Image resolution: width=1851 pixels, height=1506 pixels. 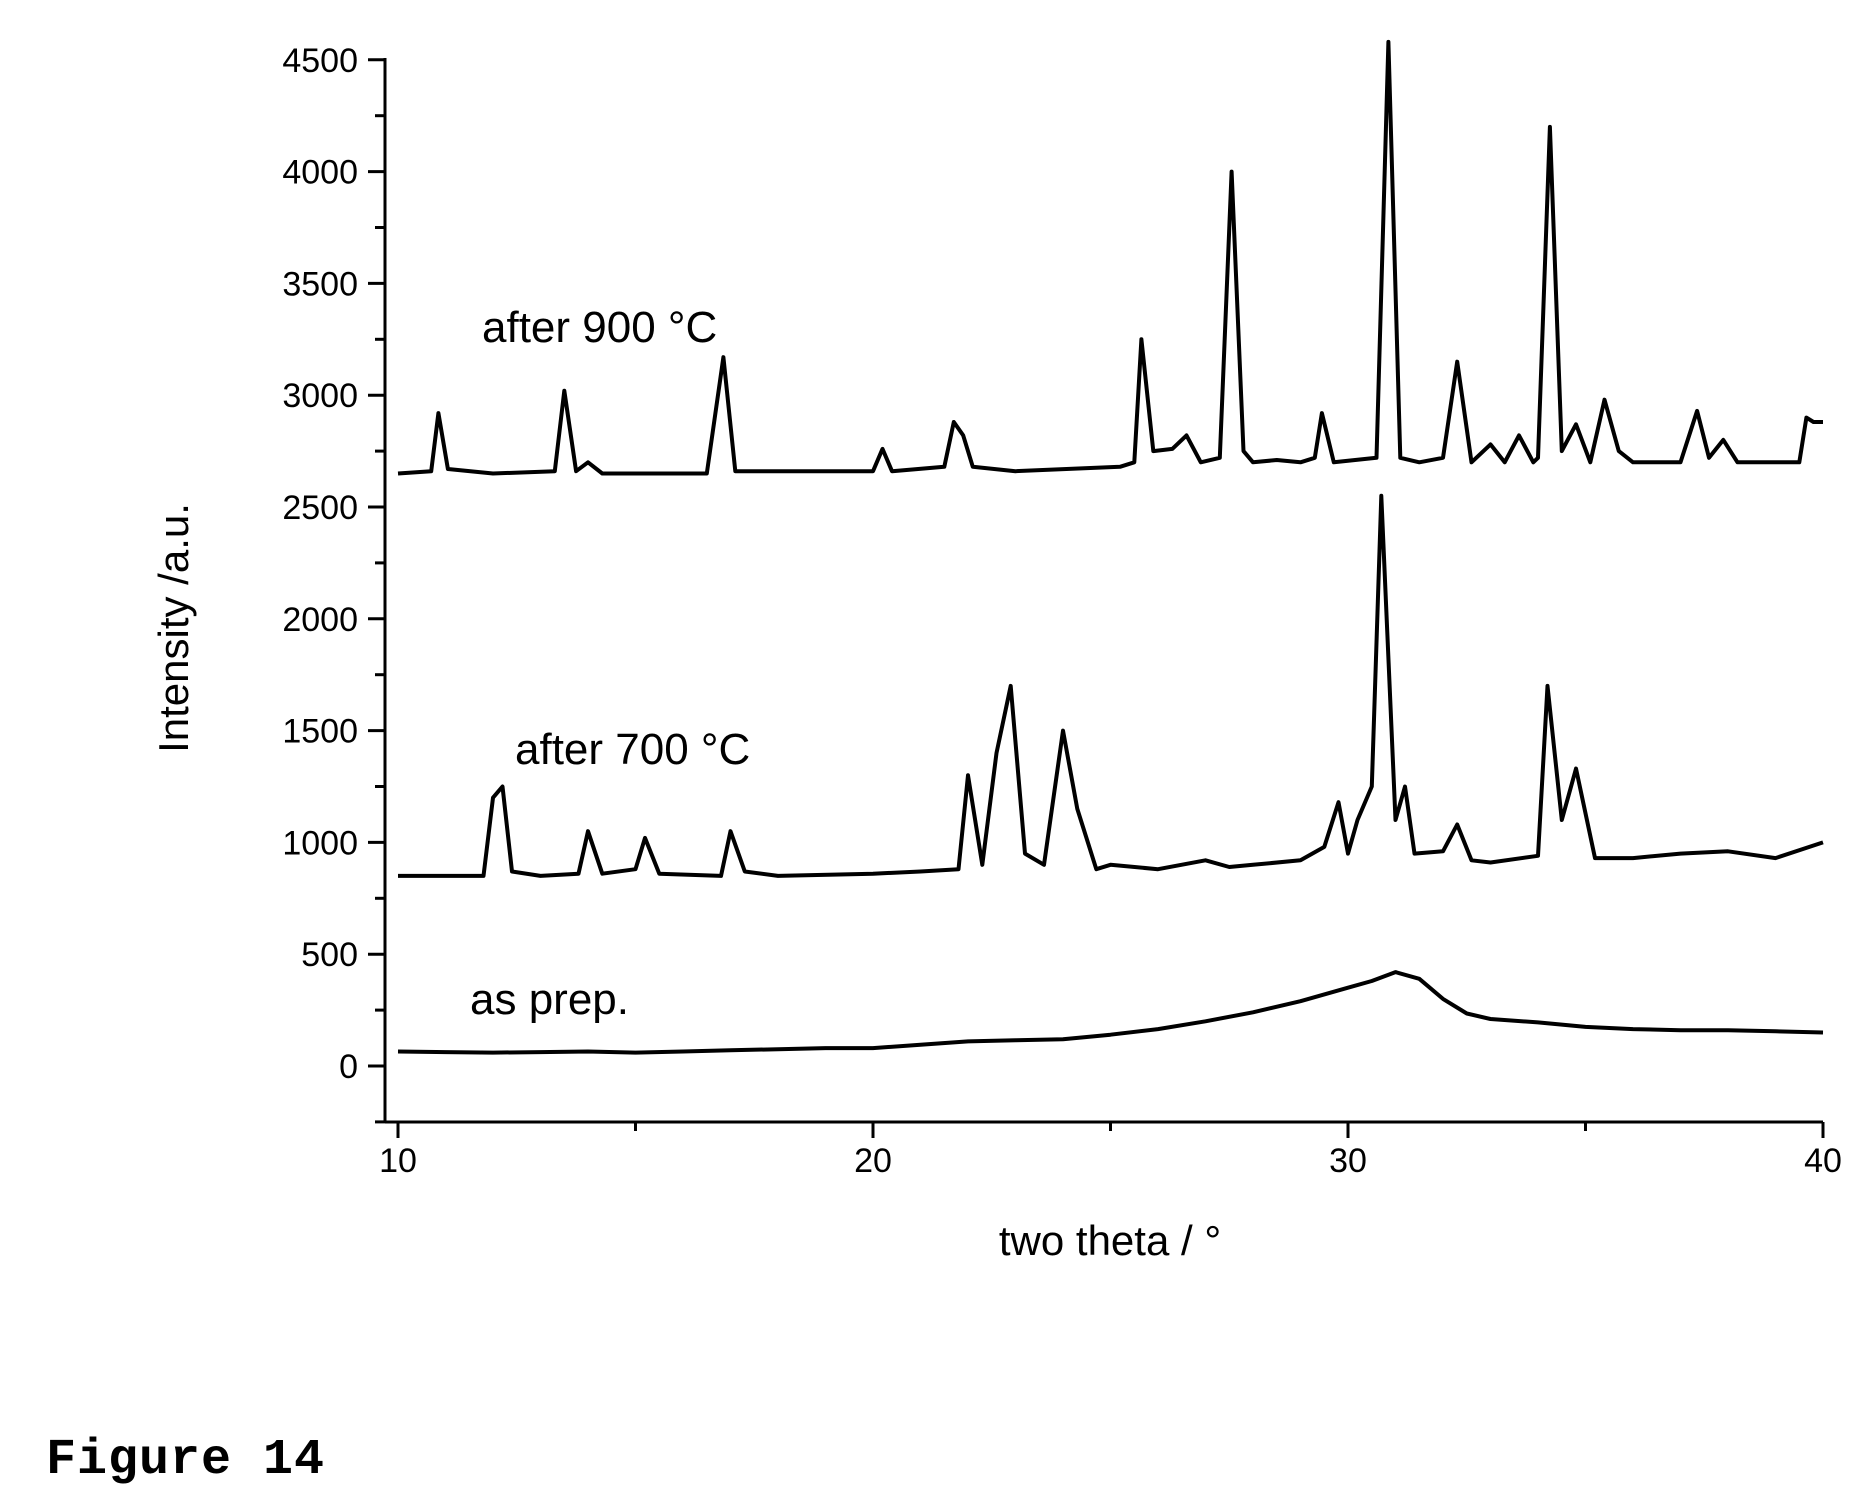 What do you see at coordinates (329, 955) in the screenshot?
I see `y-tick-label: 500` at bounding box center [329, 955].